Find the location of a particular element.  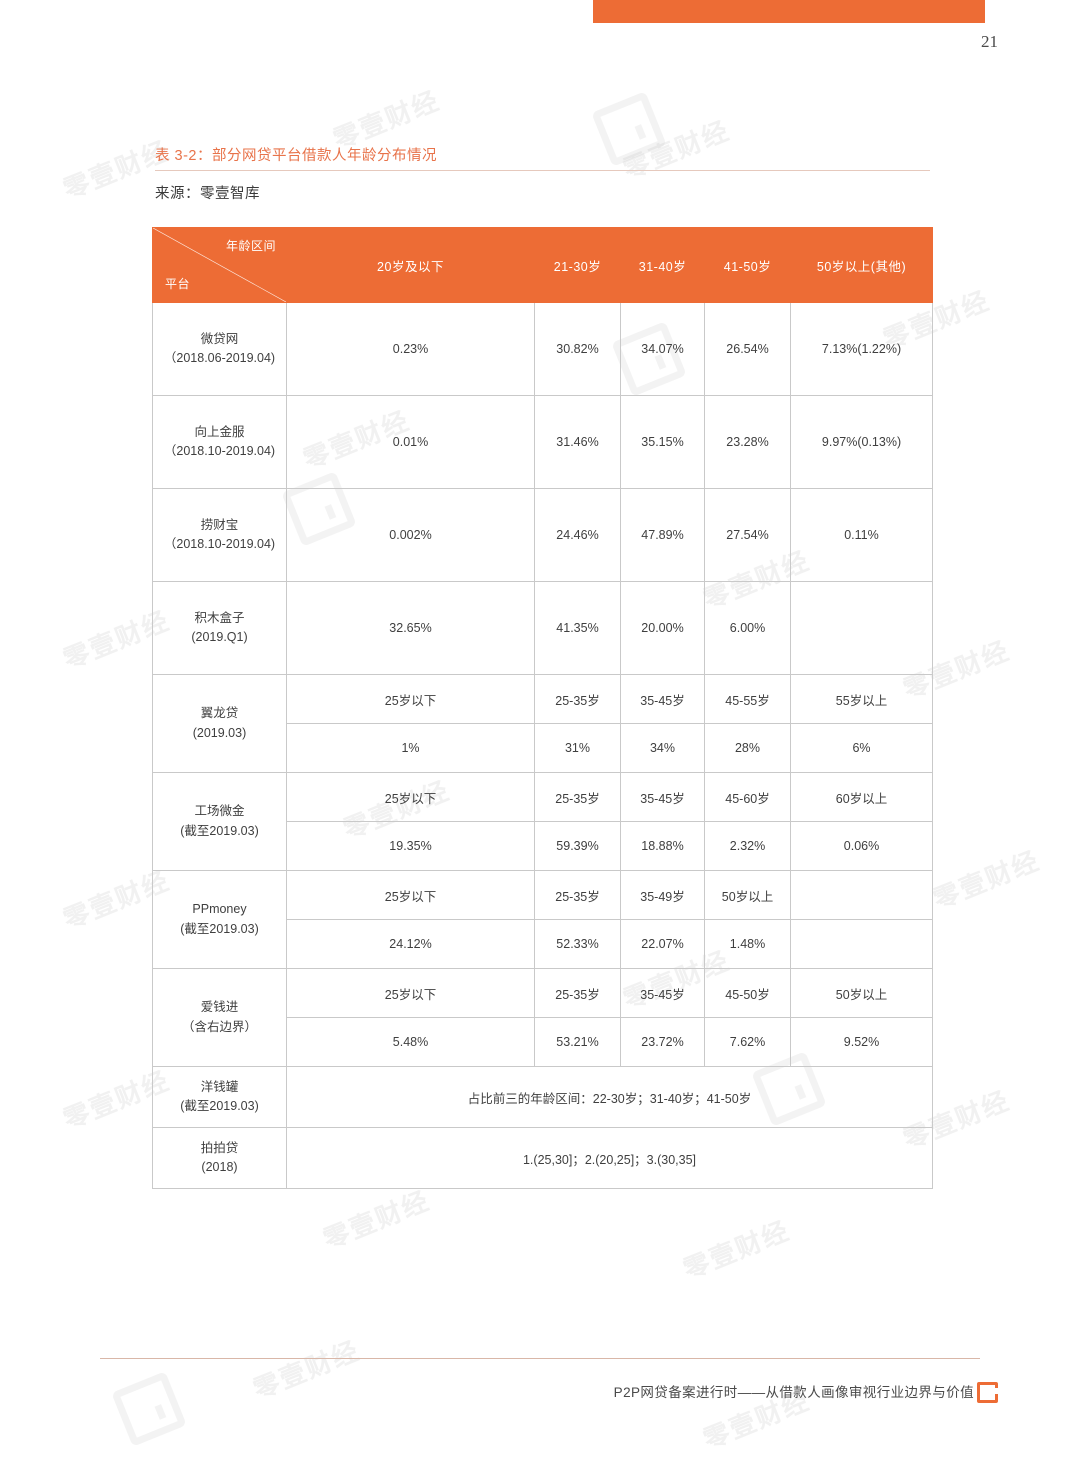

platform-date: （2018.06-2019.04) is located at coordinates (219, 358).